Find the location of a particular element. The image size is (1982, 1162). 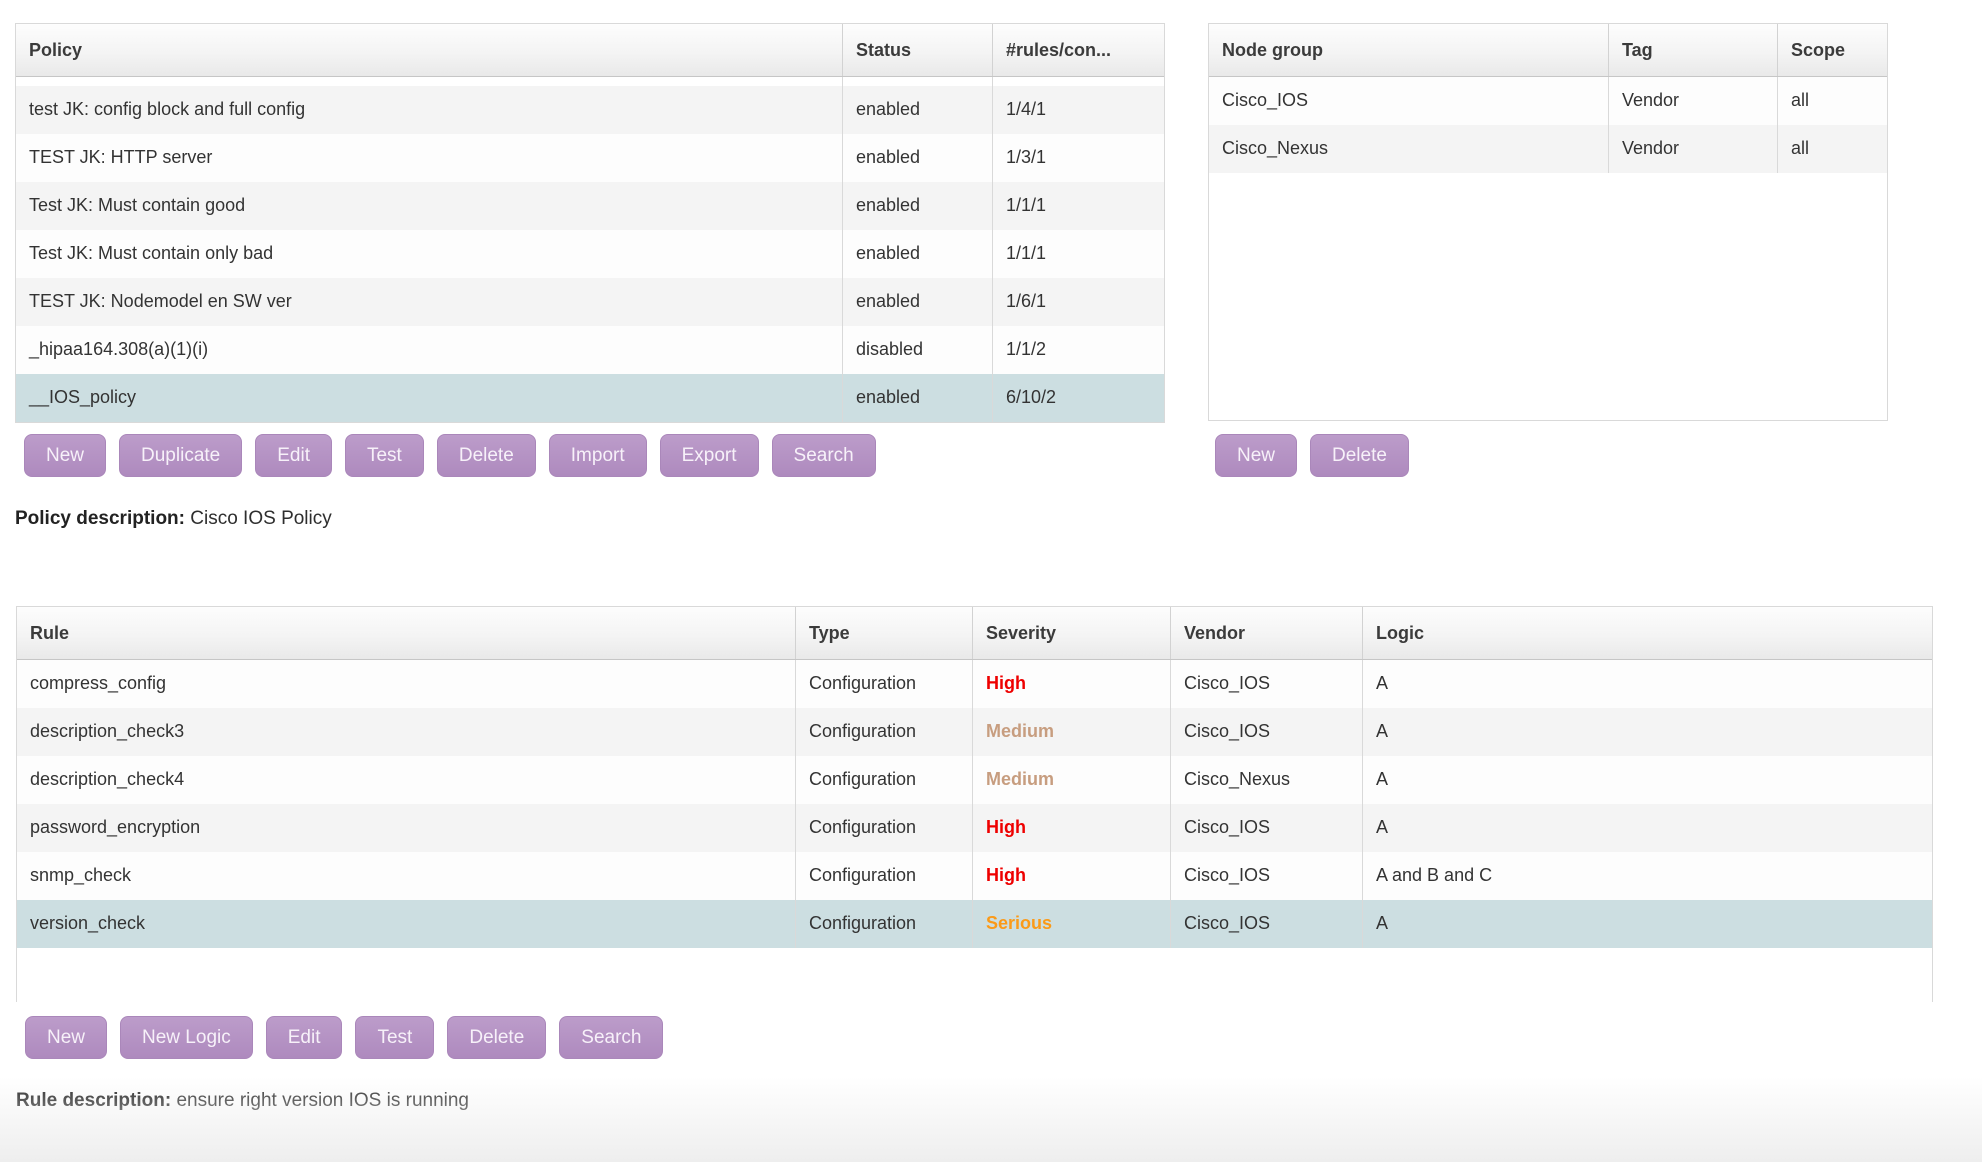

policy-import-button: Import is located at coordinates (597, 455).